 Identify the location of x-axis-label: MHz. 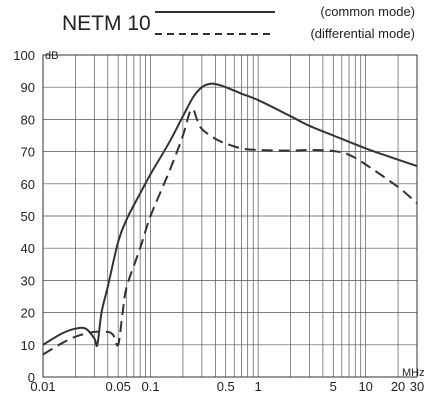
(413, 373).